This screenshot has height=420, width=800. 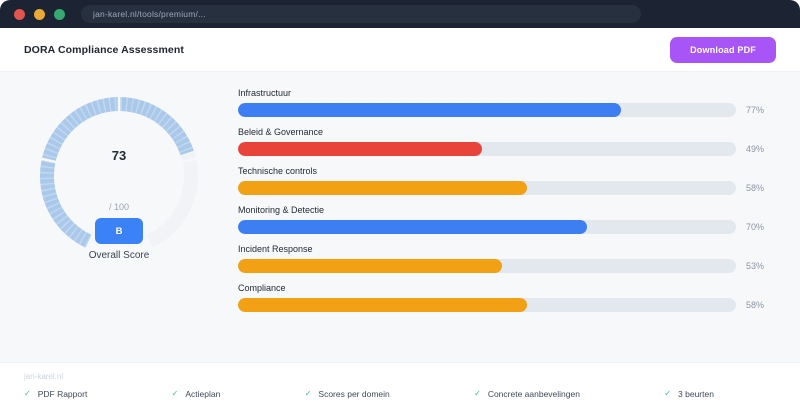 What do you see at coordinates (281, 132) in the screenshot?
I see `bar-label: Beleid & Governance` at bounding box center [281, 132].